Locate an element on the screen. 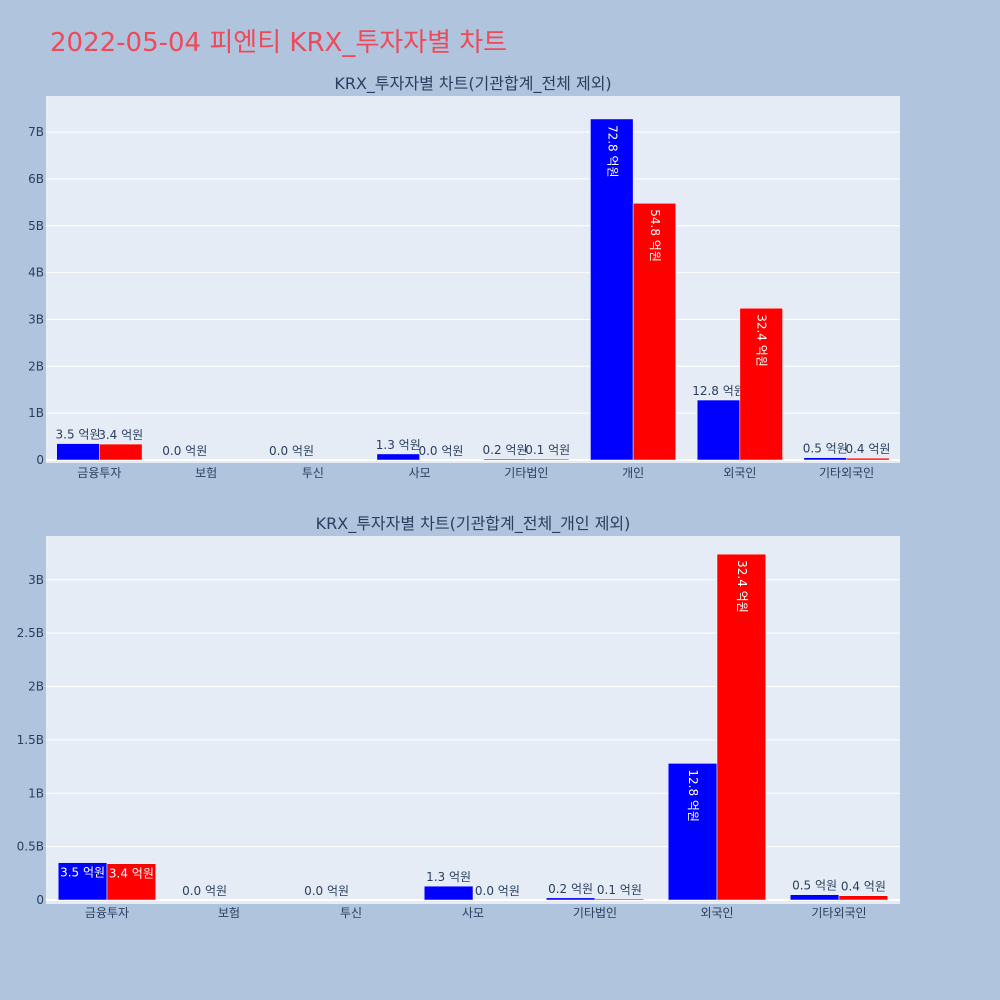 The height and width of the screenshot is (1000, 1000). y-tick-label: 2.5B is located at coordinates (30, 633).